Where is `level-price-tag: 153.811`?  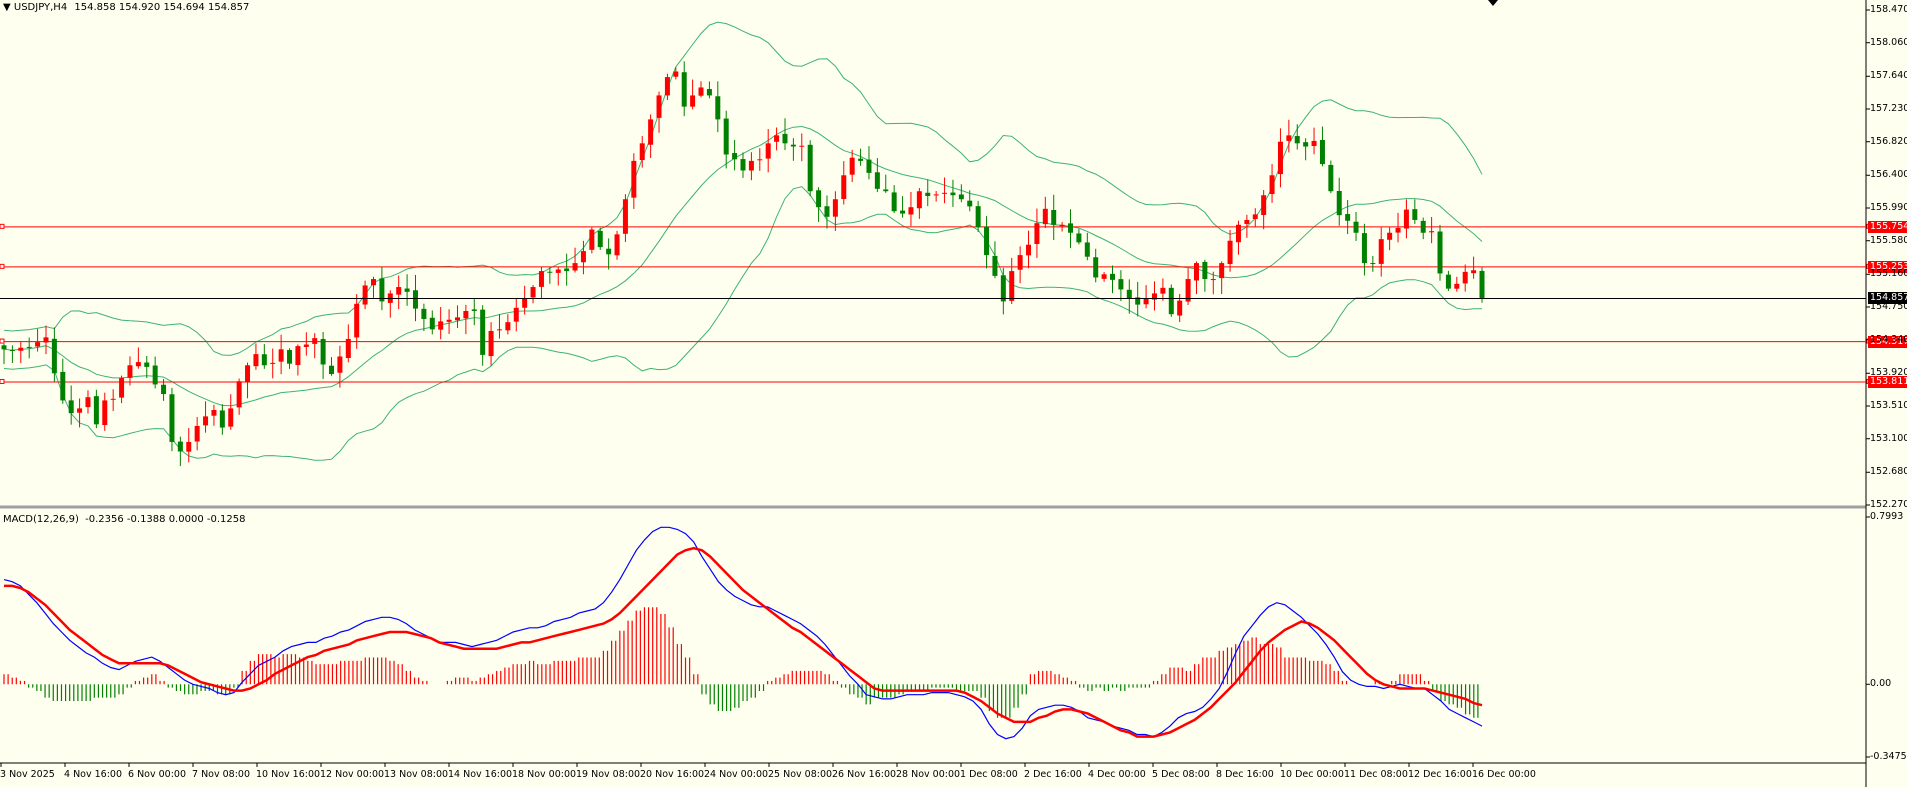
level-price-tag: 153.811 is located at coordinates (1887, 381).